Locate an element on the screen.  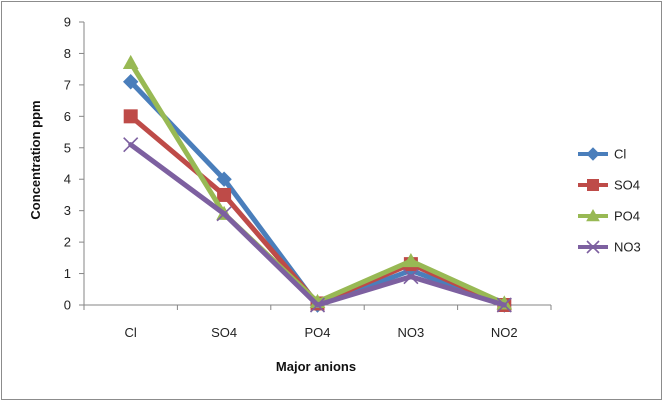
y-tick-label: 6 is located at coordinates (67, 116).